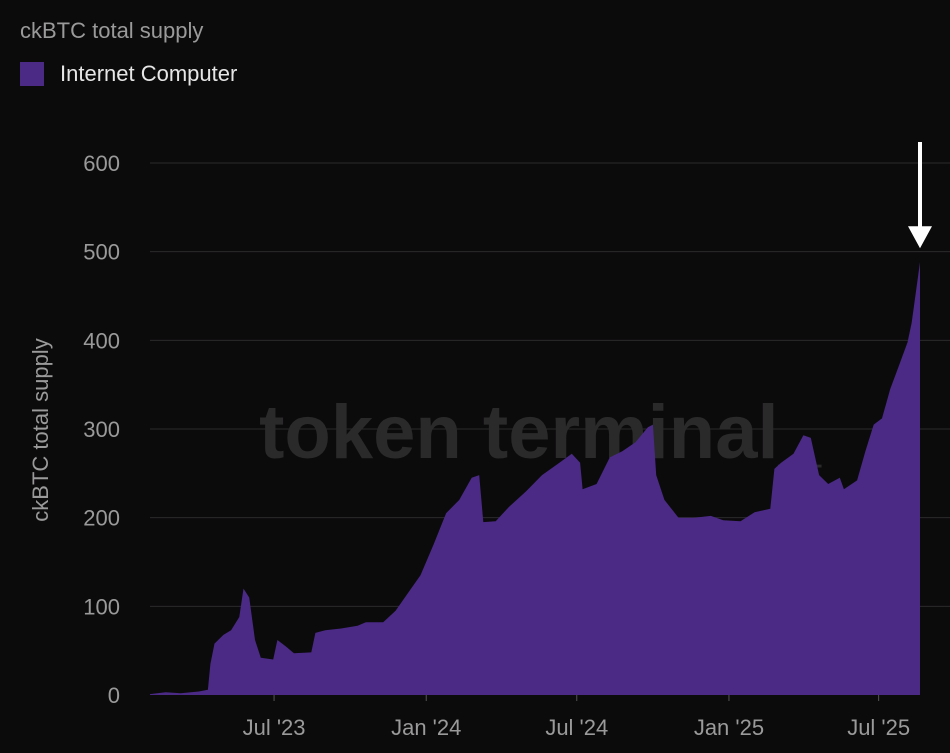 This screenshot has width=950, height=753. I want to click on legend-label: Internet Computer, so click(149, 73).